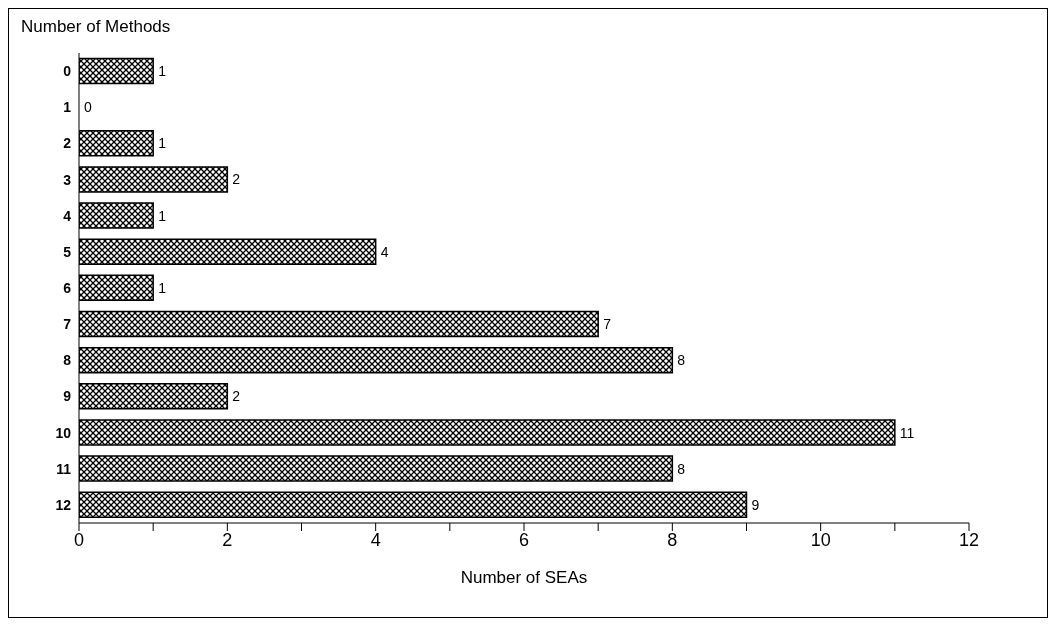  I want to click on y-tick-label: 12, so click(63, 504).